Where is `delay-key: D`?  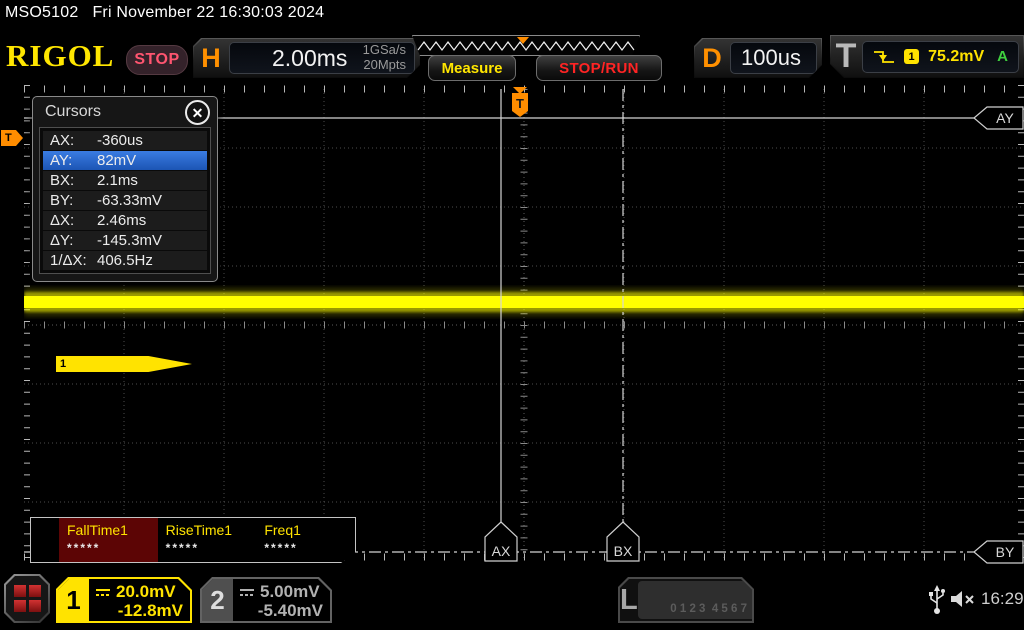 delay-key: D is located at coordinates (712, 57).